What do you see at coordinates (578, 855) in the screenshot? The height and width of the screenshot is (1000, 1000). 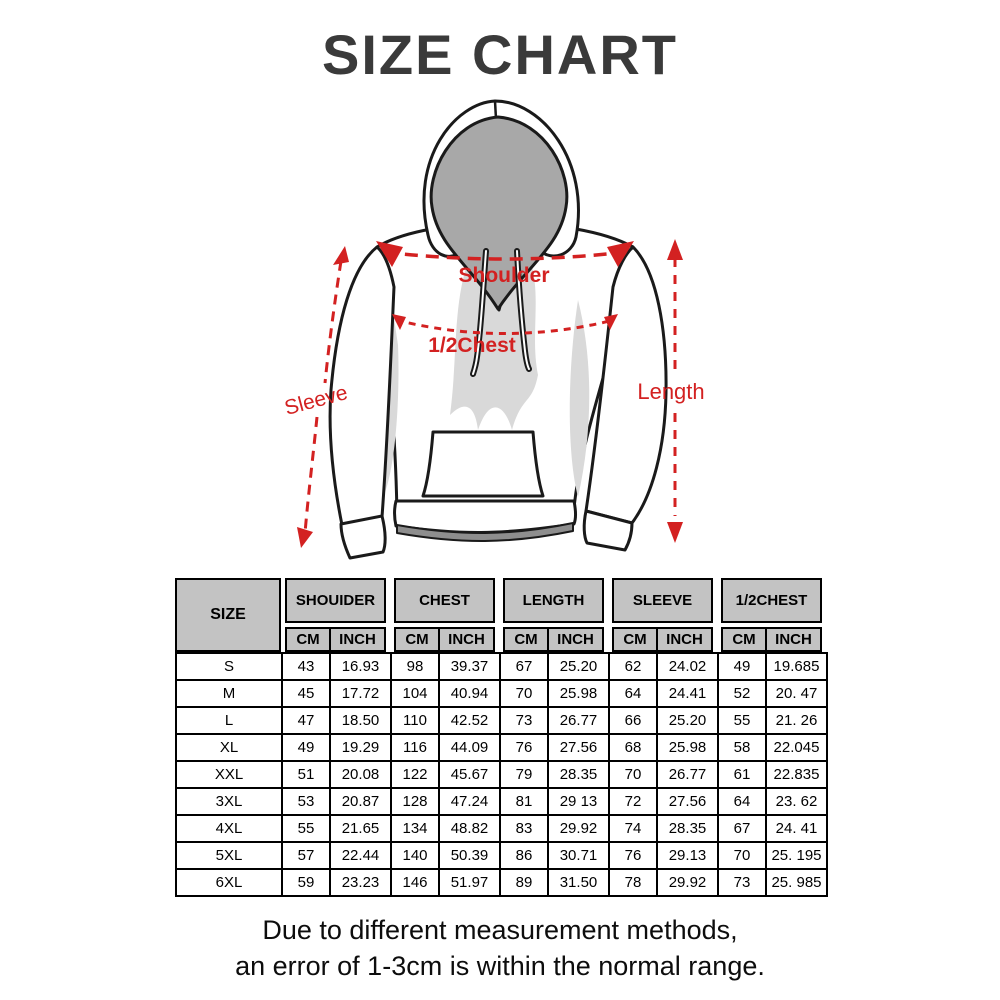 I see `value-cell: 30.71` at bounding box center [578, 855].